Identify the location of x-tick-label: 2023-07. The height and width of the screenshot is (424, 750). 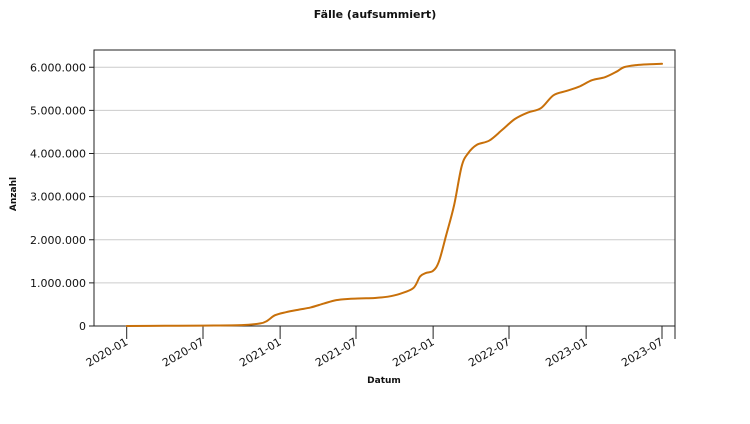
(642, 352).